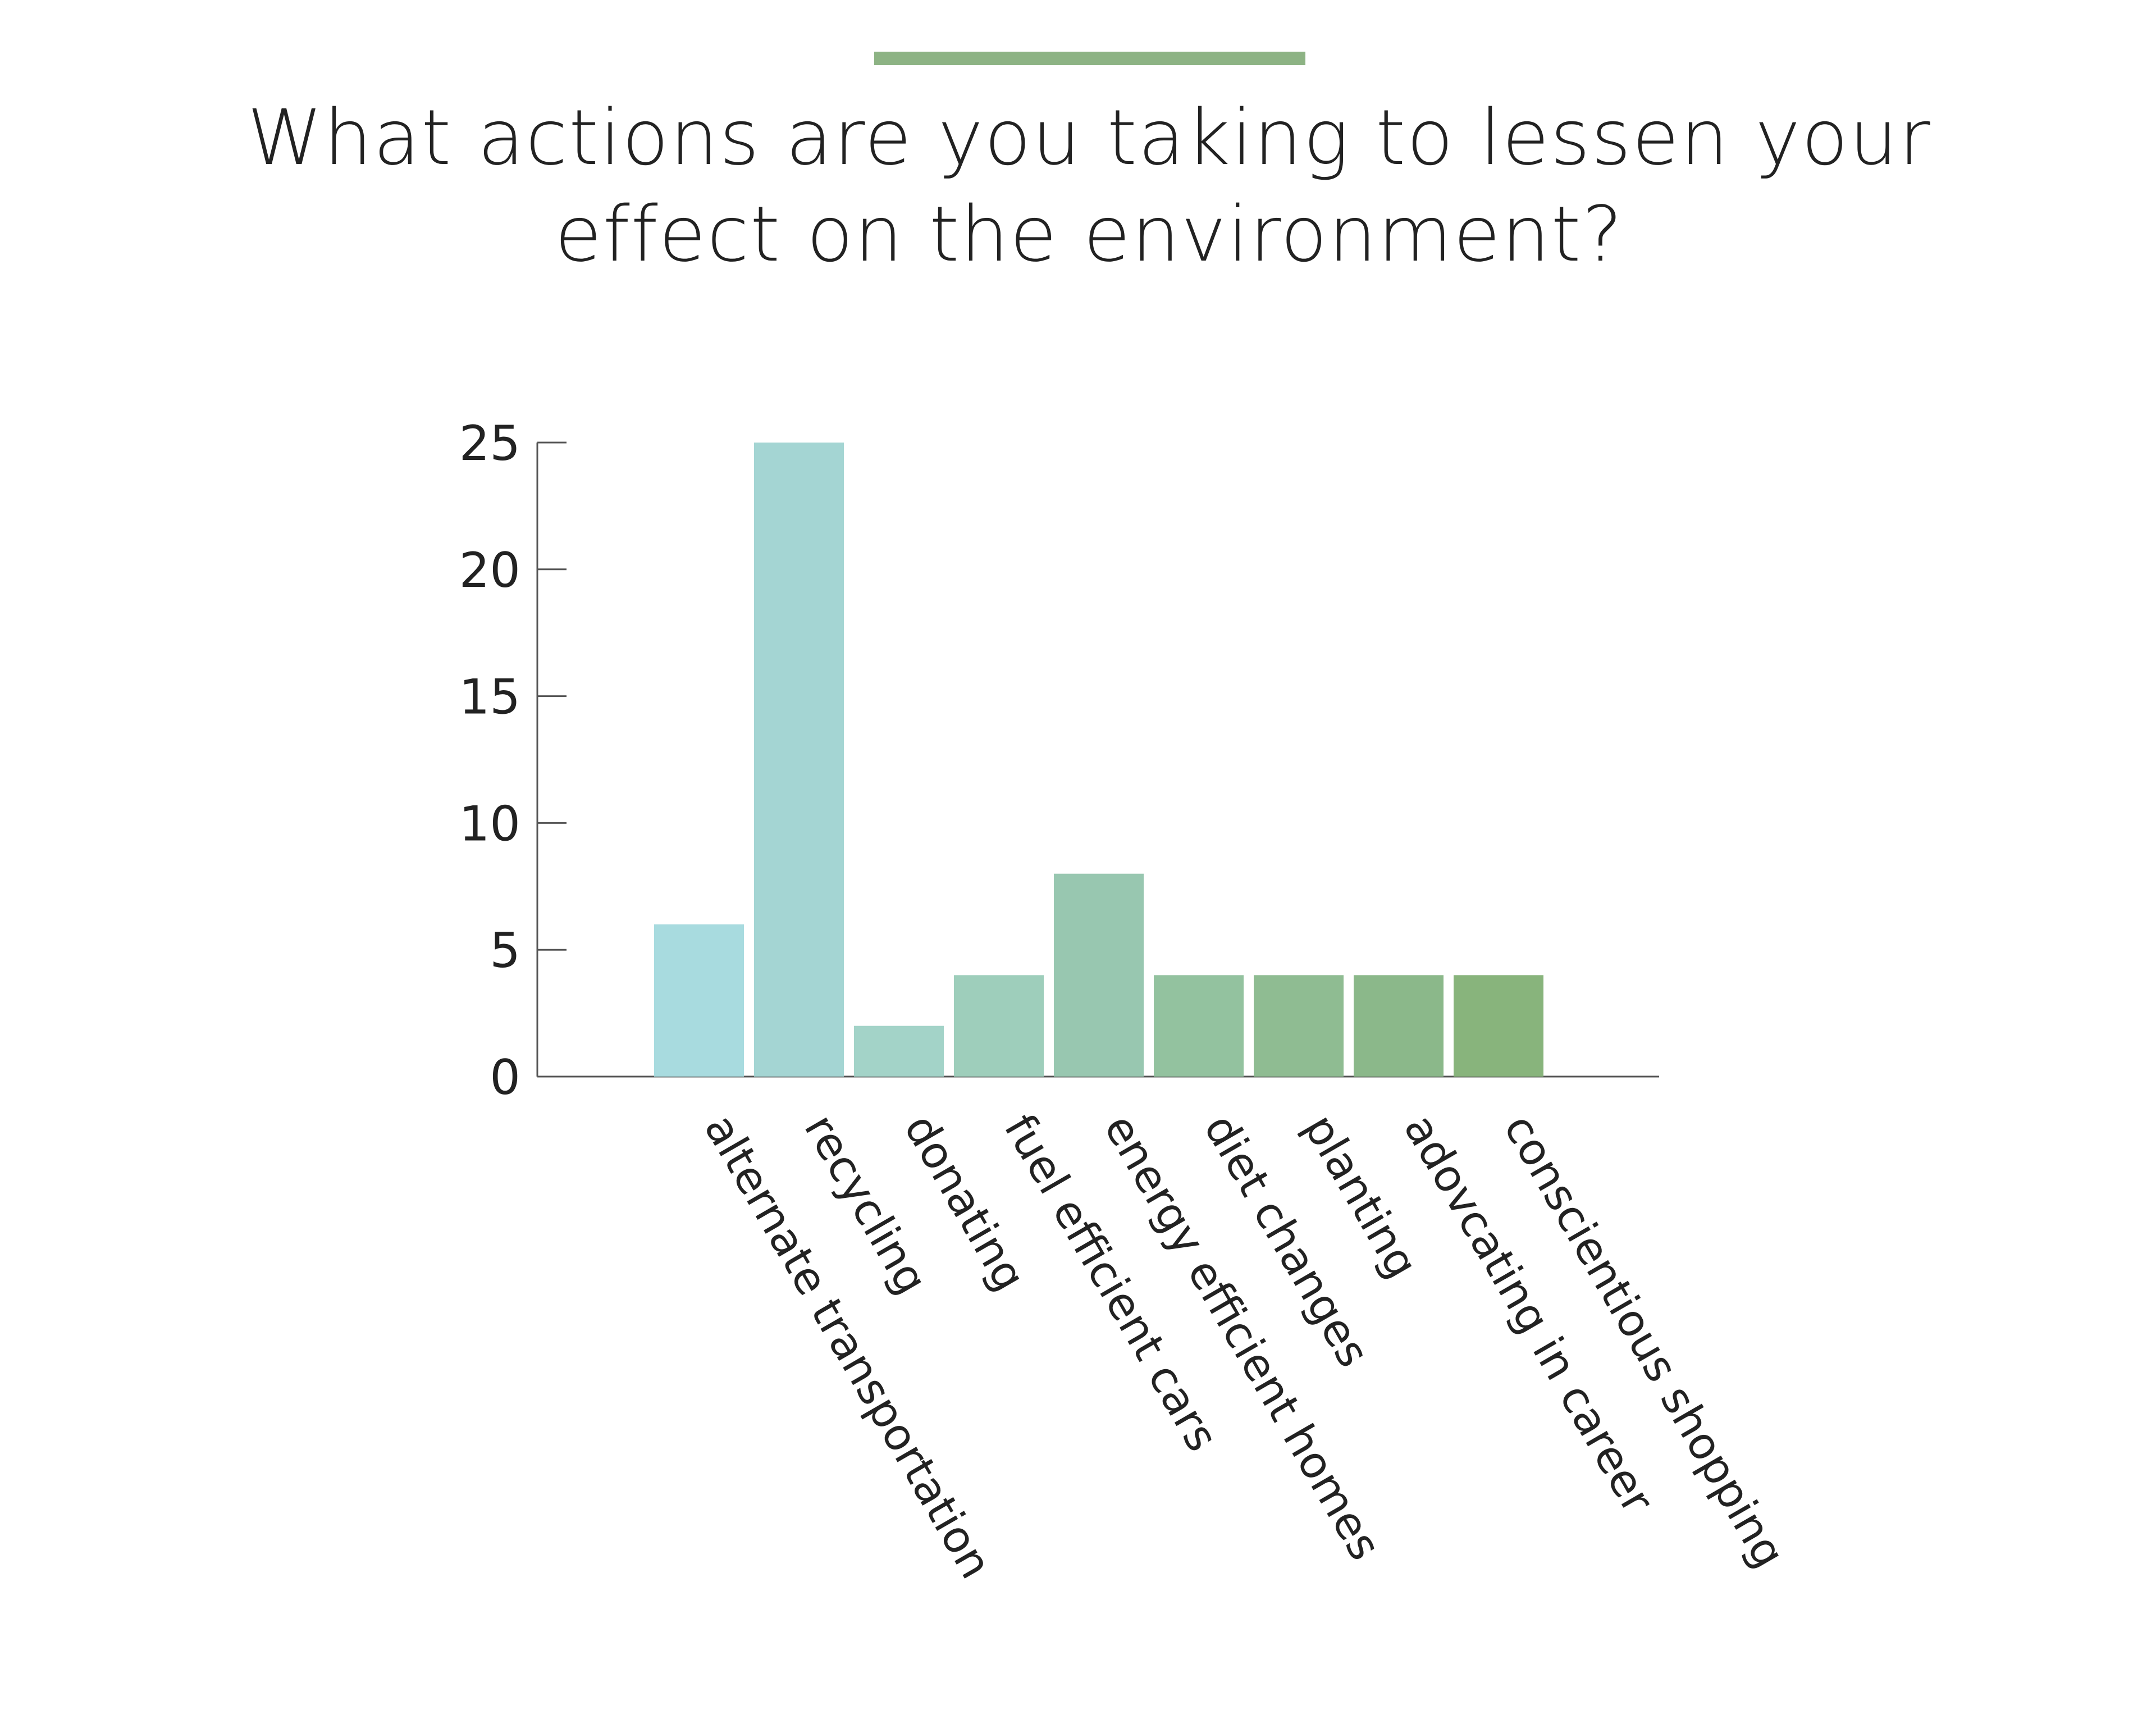  Describe the element at coordinates (1089, 58) in the screenshot. I see `title-accent-bar` at that location.